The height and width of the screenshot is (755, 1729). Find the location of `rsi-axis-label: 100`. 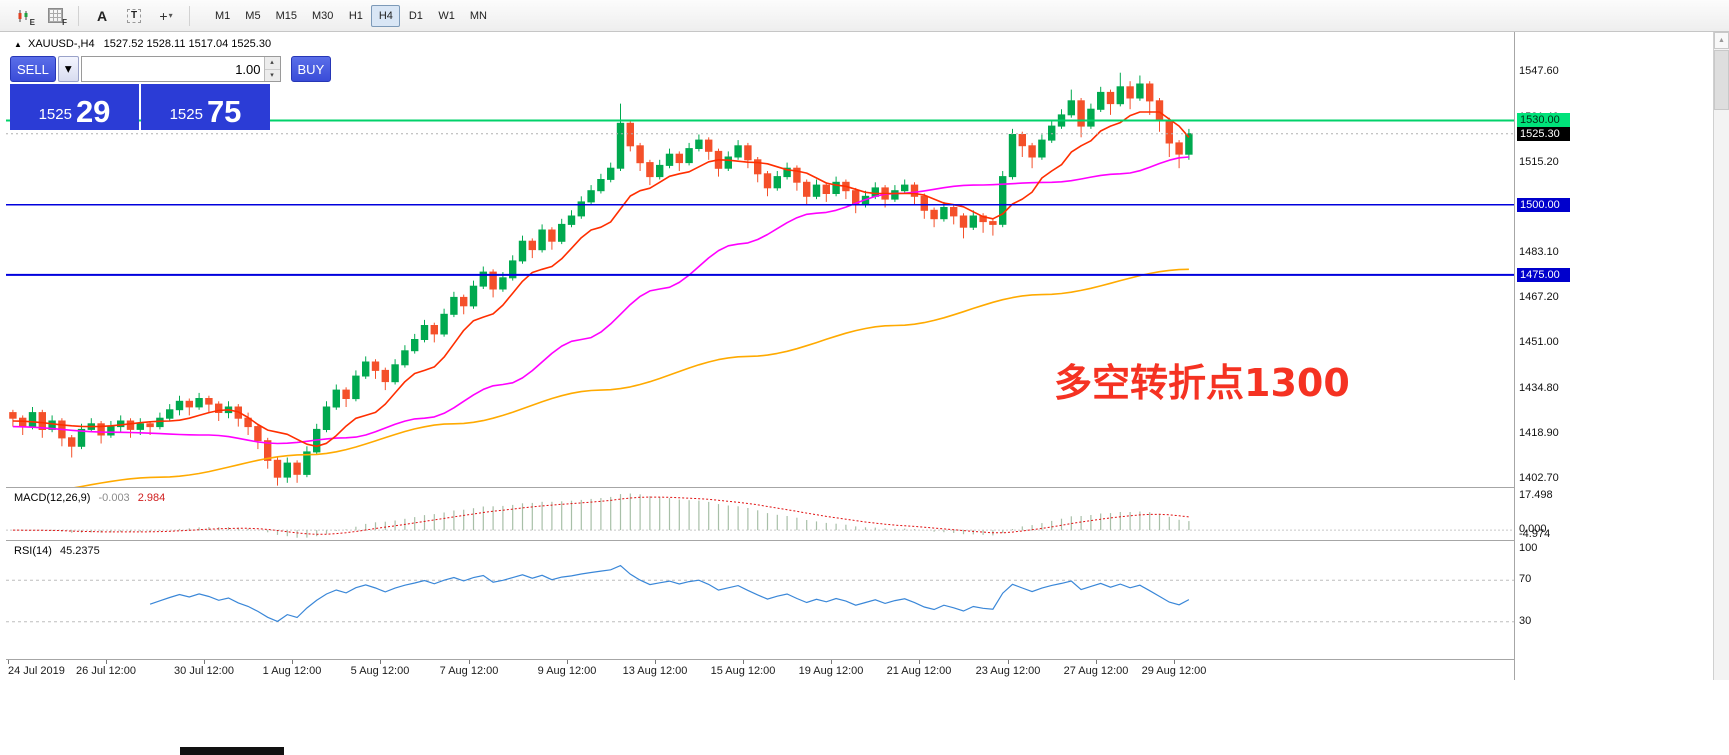

rsi-axis-label: 100 is located at coordinates (1528, 548).